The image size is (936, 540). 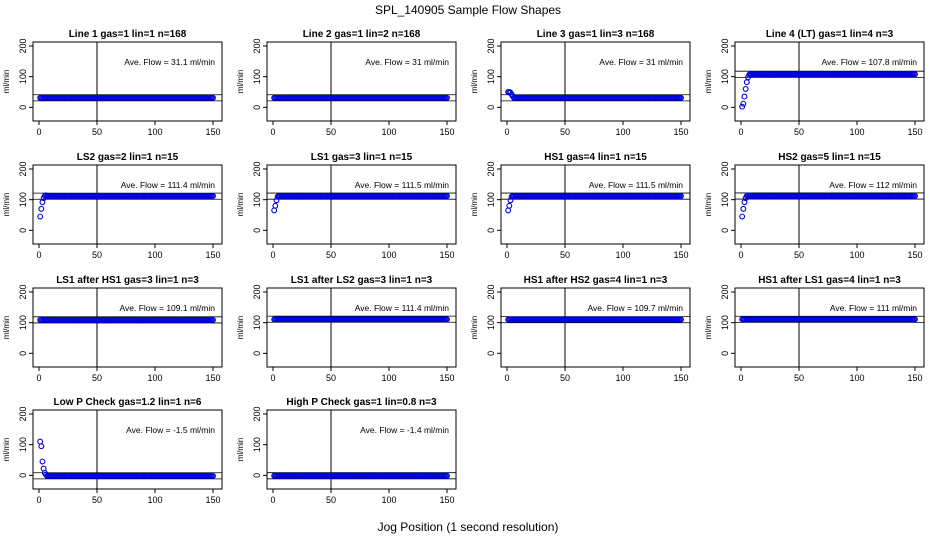 I want to click on average-flow-annotation: Ave. Flow = 31 ml/min, so click(x=641, y=62).